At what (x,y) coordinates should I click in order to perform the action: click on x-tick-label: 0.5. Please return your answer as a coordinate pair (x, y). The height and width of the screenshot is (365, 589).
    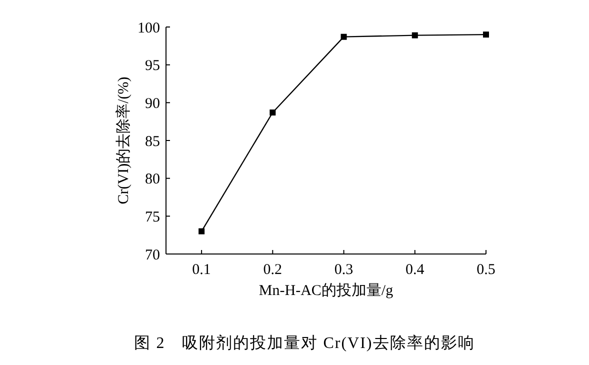
    Looking at the image, I should click on (486, 270).